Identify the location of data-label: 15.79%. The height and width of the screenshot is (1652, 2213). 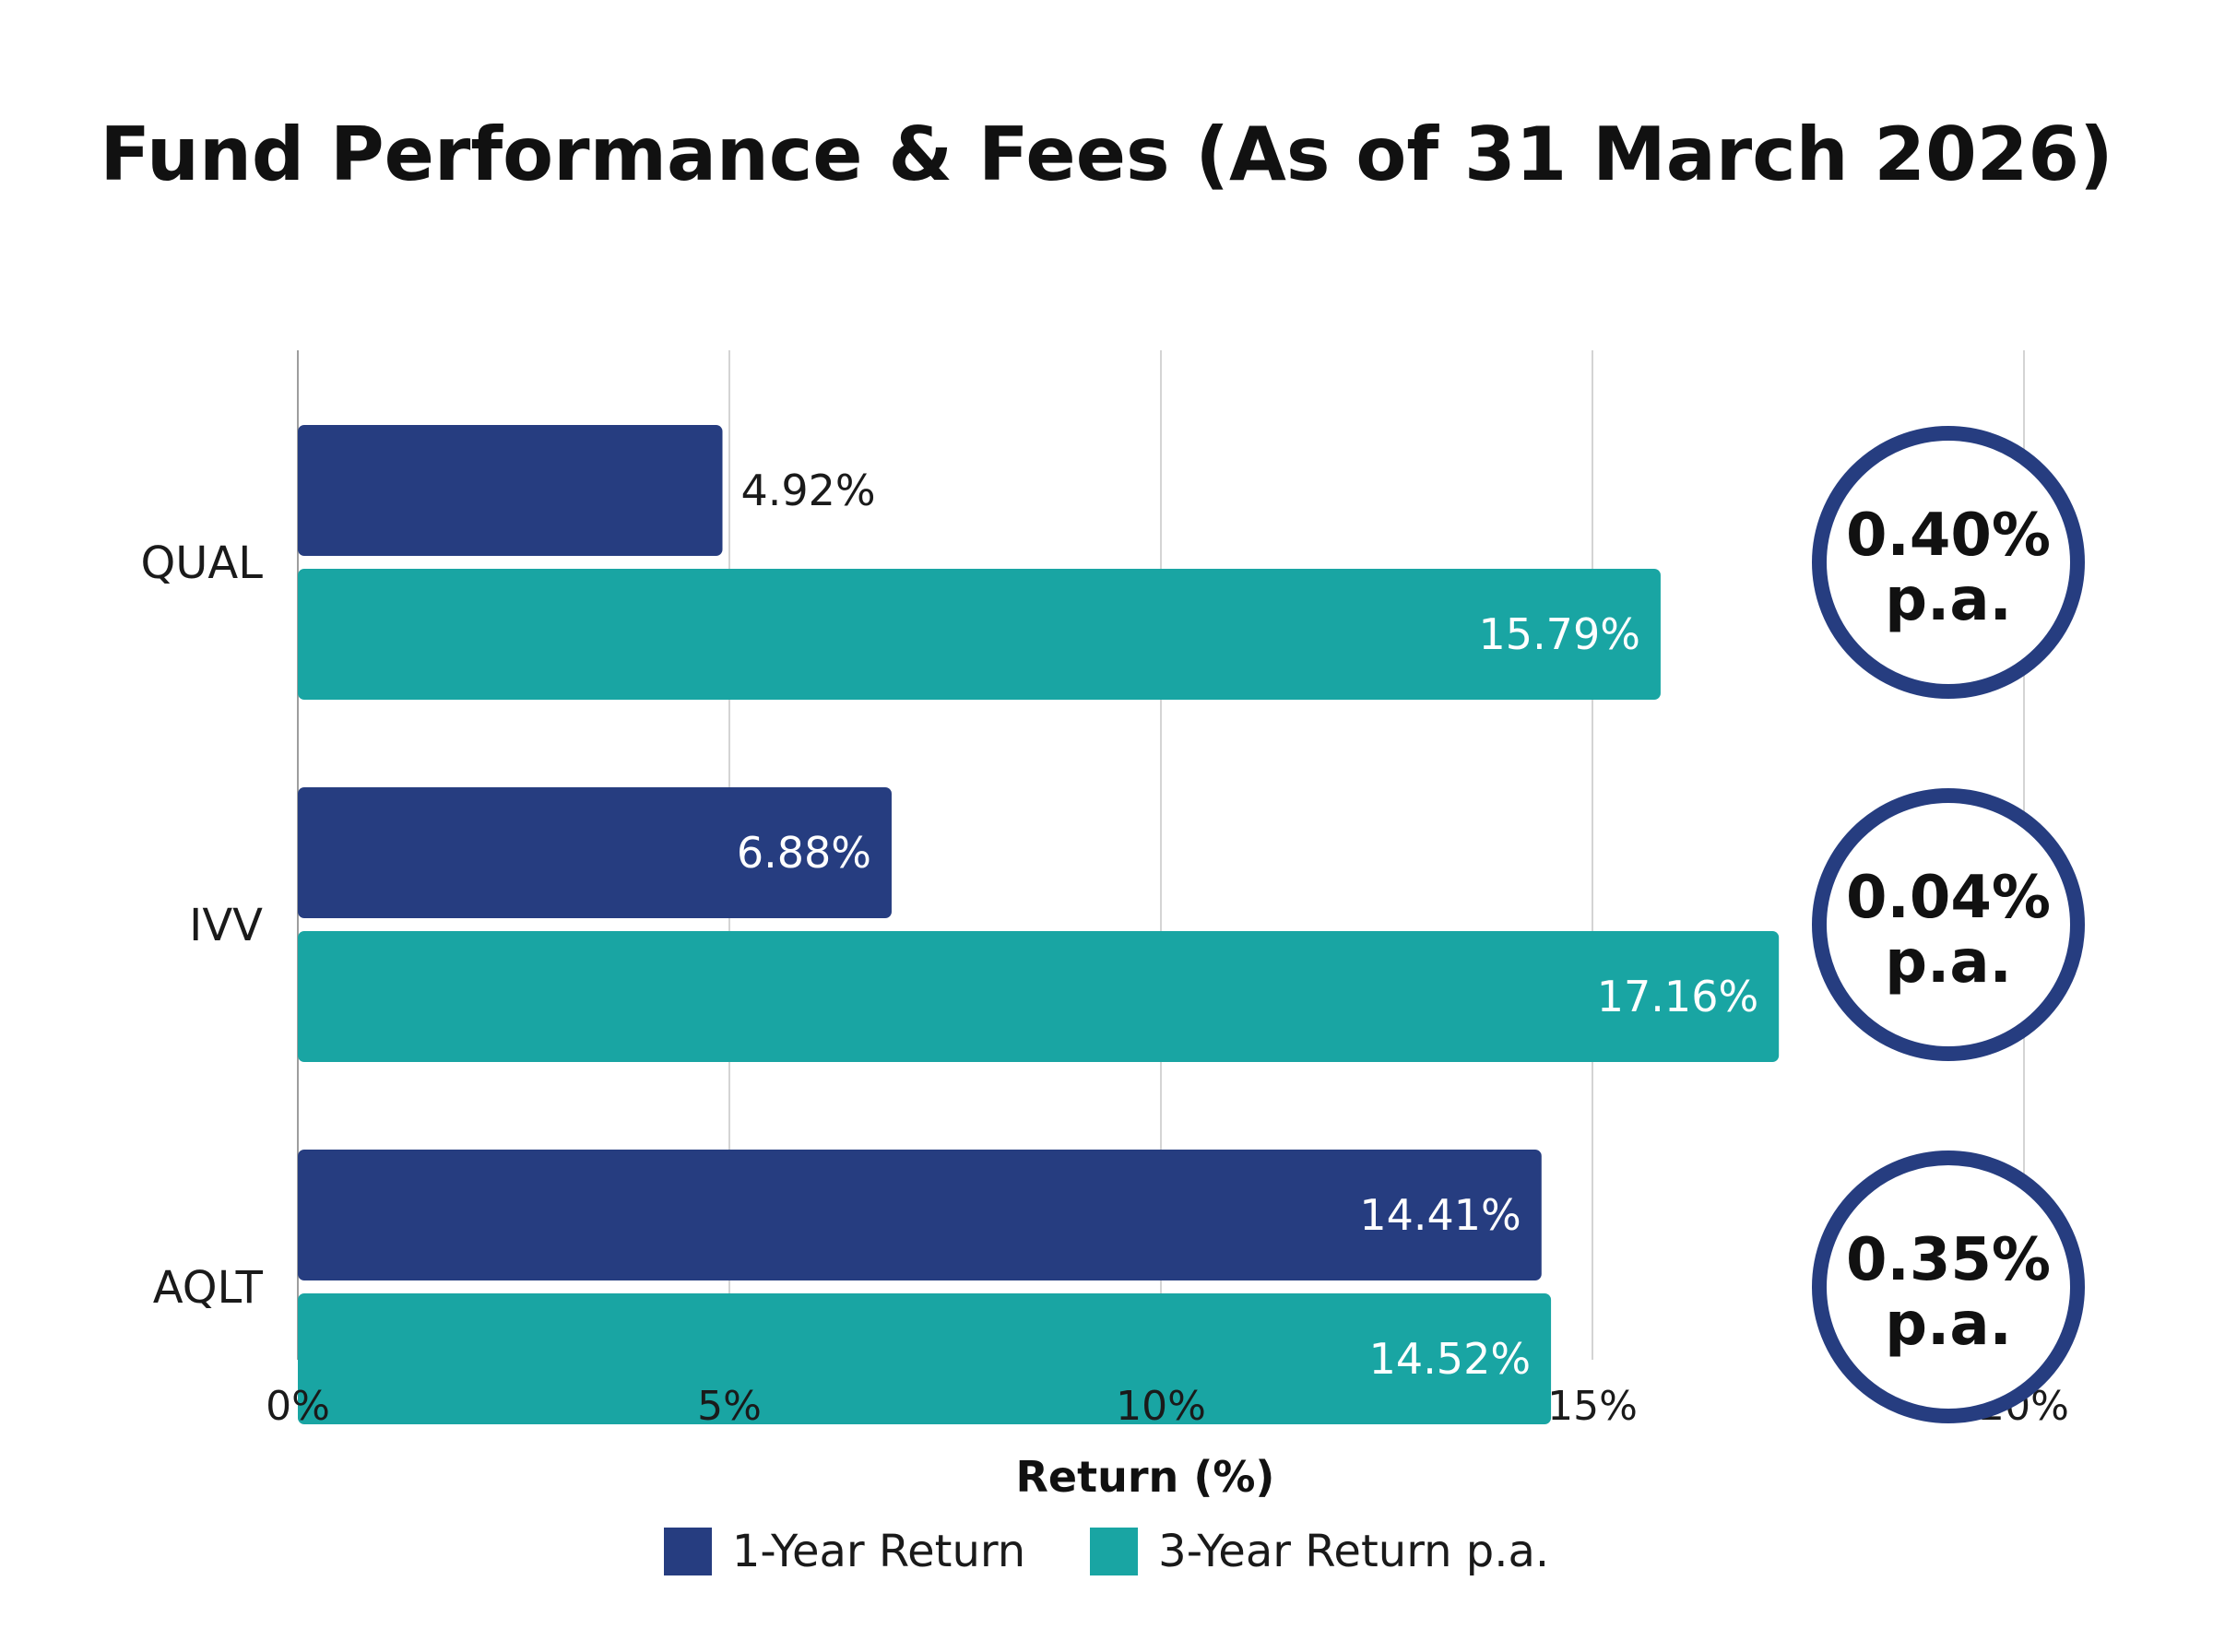
(1559, 634).